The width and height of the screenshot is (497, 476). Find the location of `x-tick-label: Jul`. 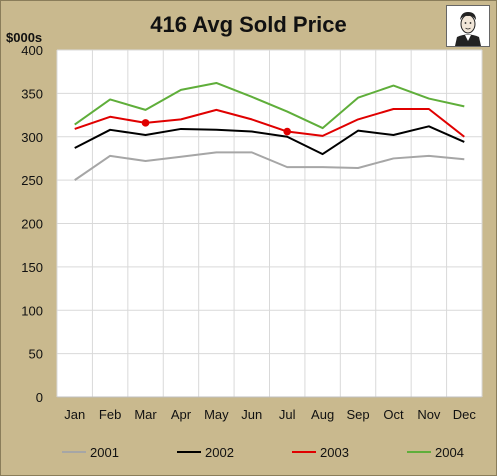

x-tick-label: Jul is located at coordinates (287, 414).